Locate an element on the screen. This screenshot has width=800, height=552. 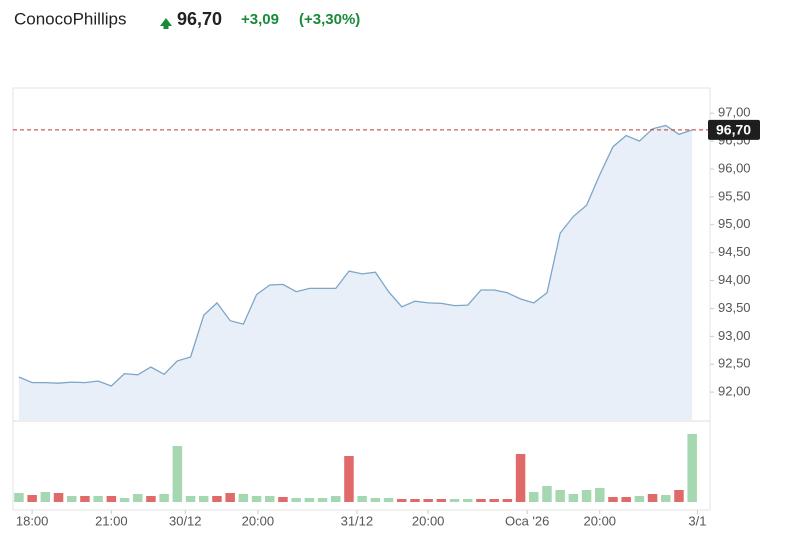
stock-name: ConocoPhillips is located at coordinates (70, 18).